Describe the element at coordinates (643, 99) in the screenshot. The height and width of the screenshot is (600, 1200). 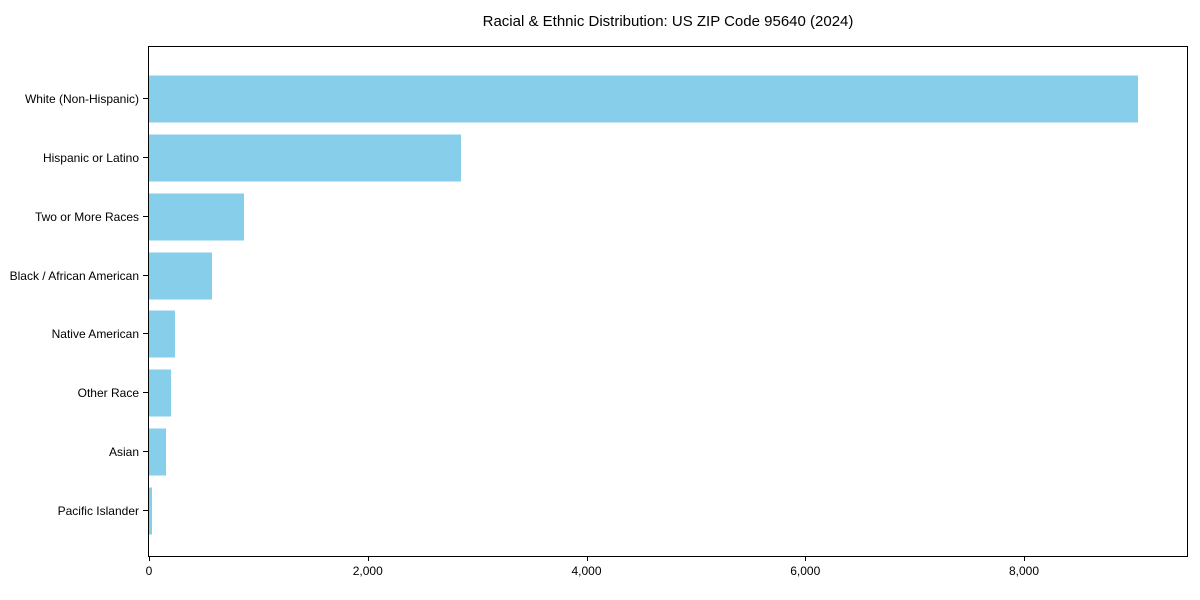
I see `bar-white-non-hispanic` at that location.